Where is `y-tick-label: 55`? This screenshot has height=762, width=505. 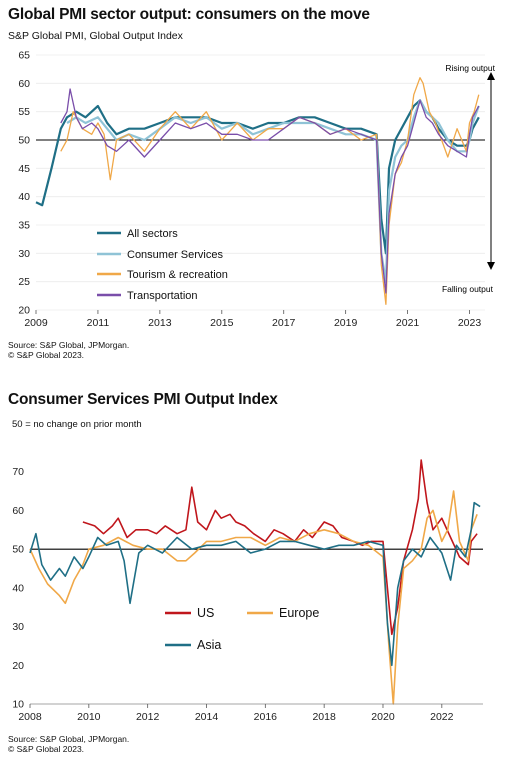 y-tick-label: 55 is located at coordinates (24, 112).